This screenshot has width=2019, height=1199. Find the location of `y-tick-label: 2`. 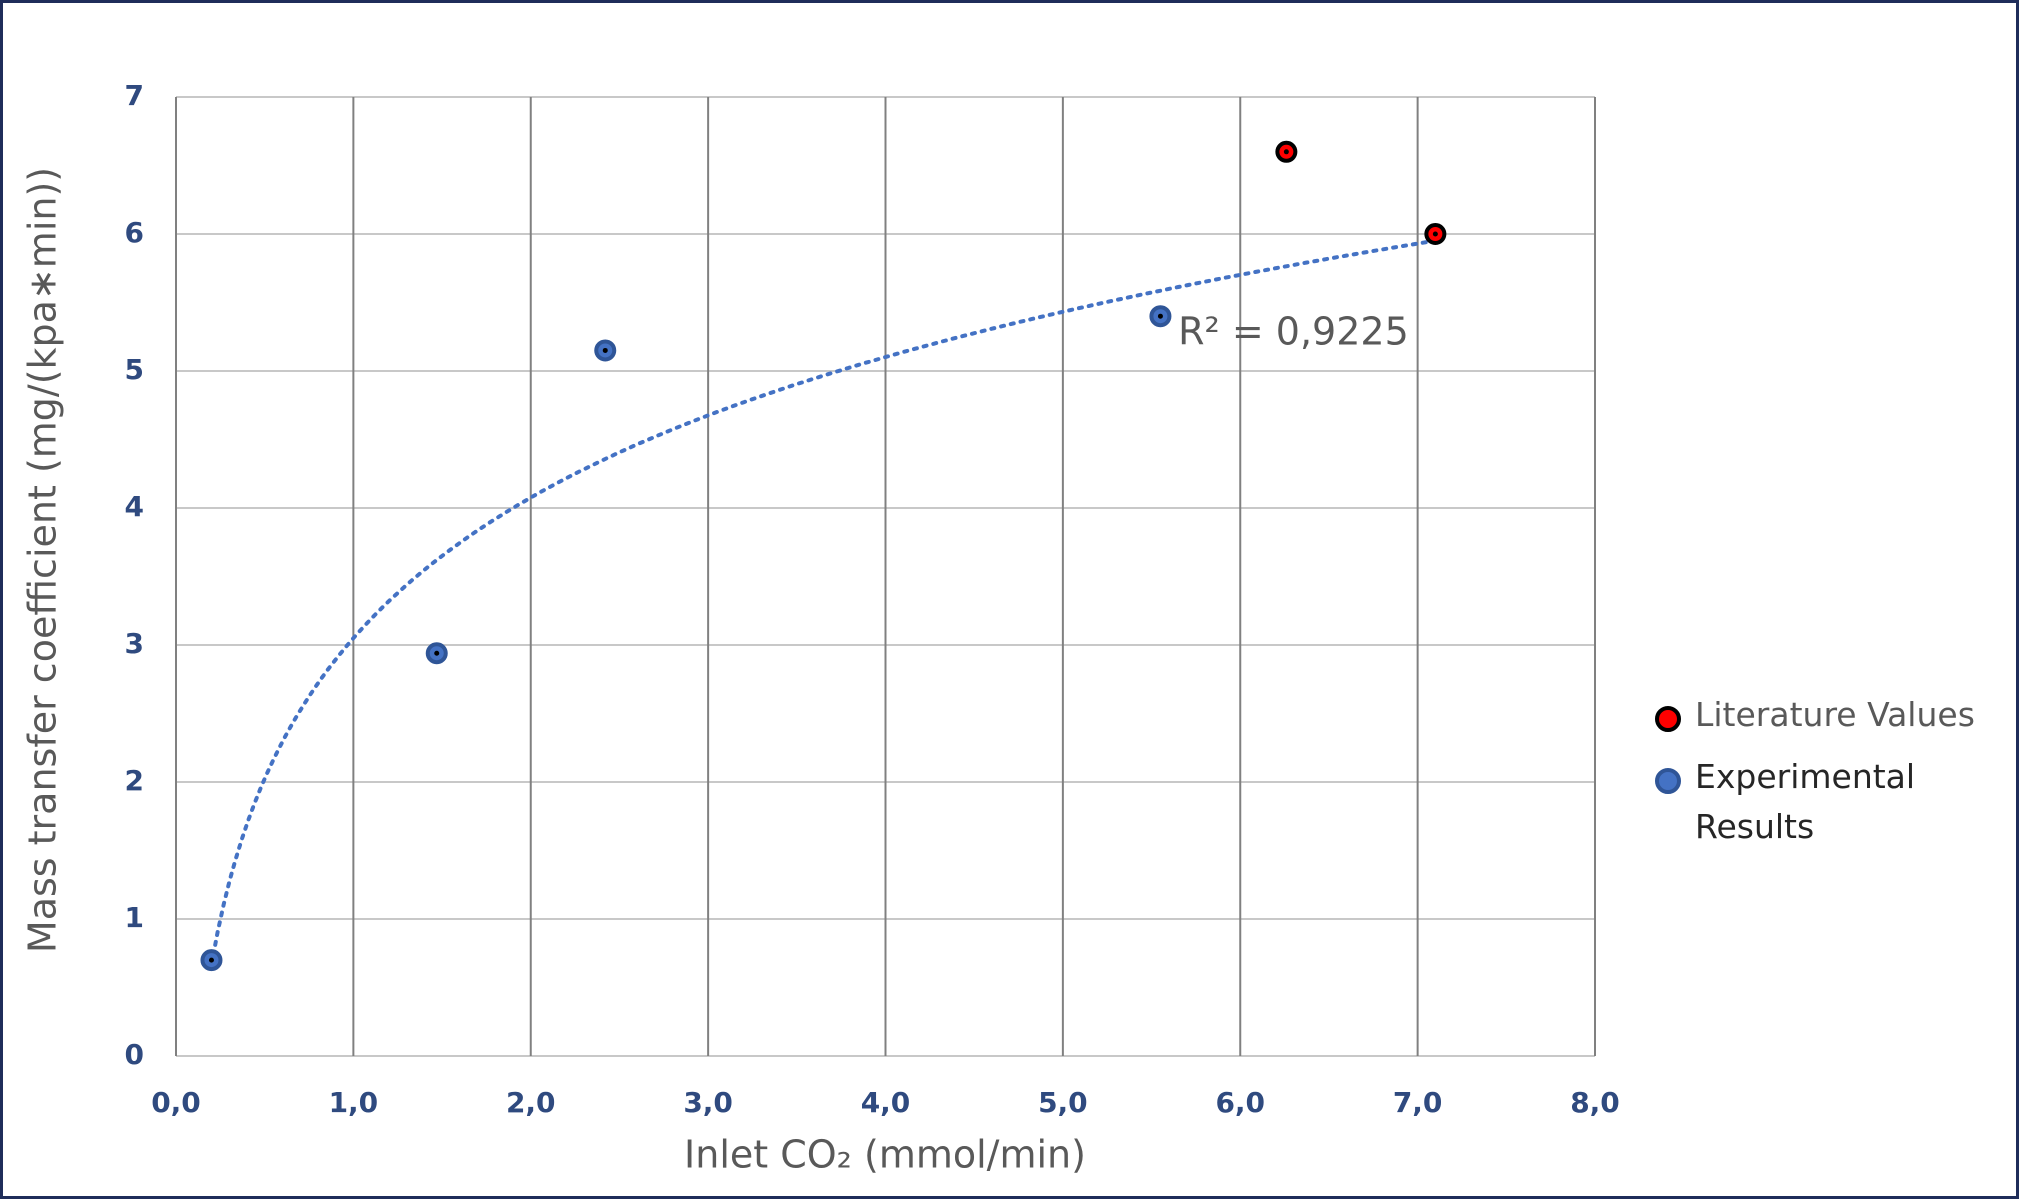

y-tick-label: 2 is located at coordinates (134, 780).